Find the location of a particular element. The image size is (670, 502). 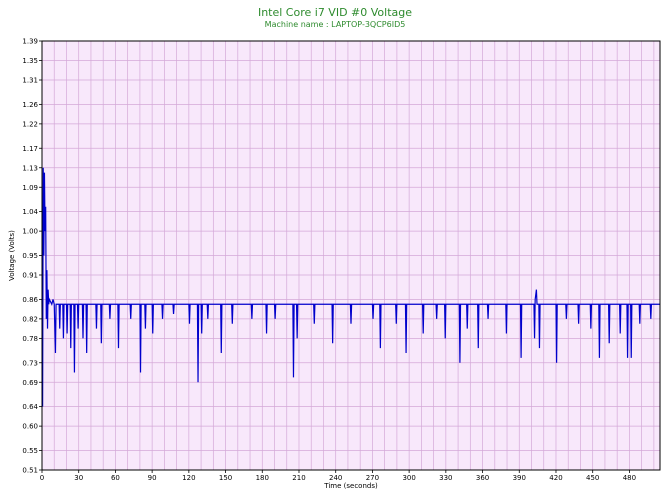

y-tick-label: 0.86 is located at coordinates (30, 300).